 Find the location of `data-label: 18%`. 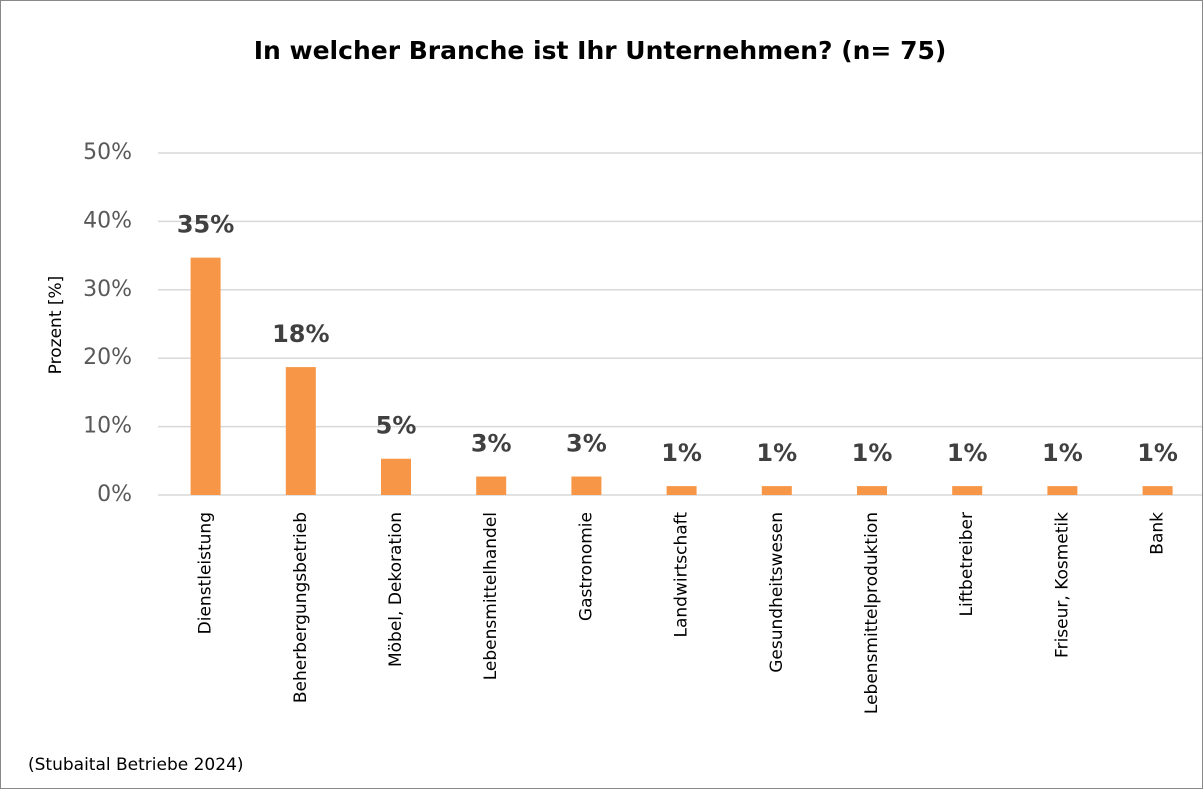

data-label: 18% is located at coordinates (300, 334).